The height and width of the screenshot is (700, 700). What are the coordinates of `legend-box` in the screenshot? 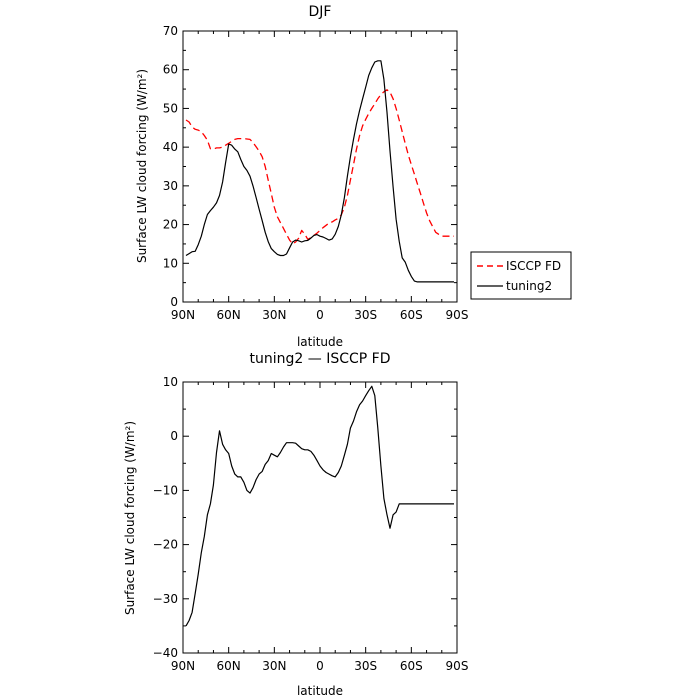 It's located at (521, 275).